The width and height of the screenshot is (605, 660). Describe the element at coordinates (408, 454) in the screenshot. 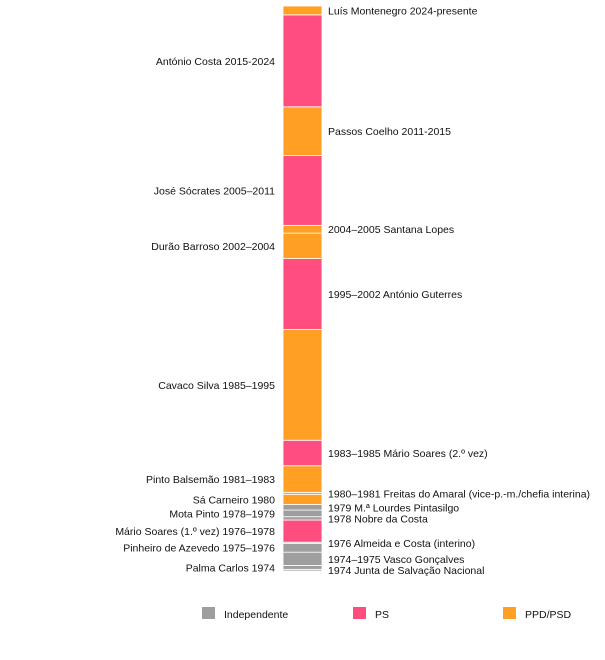

I see `segment-label-12: 1983–1985 Mário Soares (2.º vez)` at that location.